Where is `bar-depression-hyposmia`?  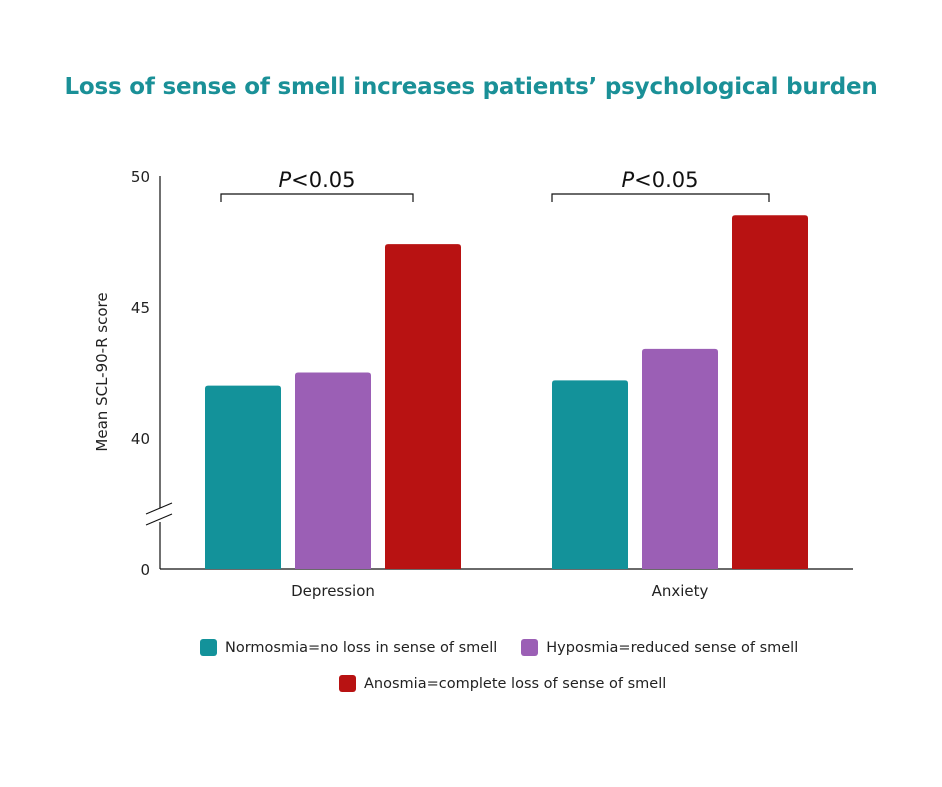 bar-depression-hyposmia is located at coordinates (333, 470).